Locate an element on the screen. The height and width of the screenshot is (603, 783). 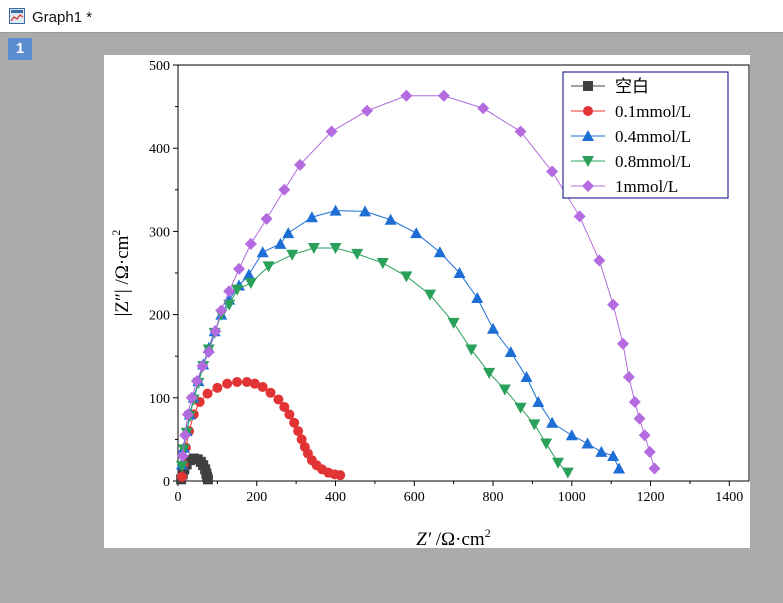
x-tick-label: 0 is located at coordinates (178, 497).